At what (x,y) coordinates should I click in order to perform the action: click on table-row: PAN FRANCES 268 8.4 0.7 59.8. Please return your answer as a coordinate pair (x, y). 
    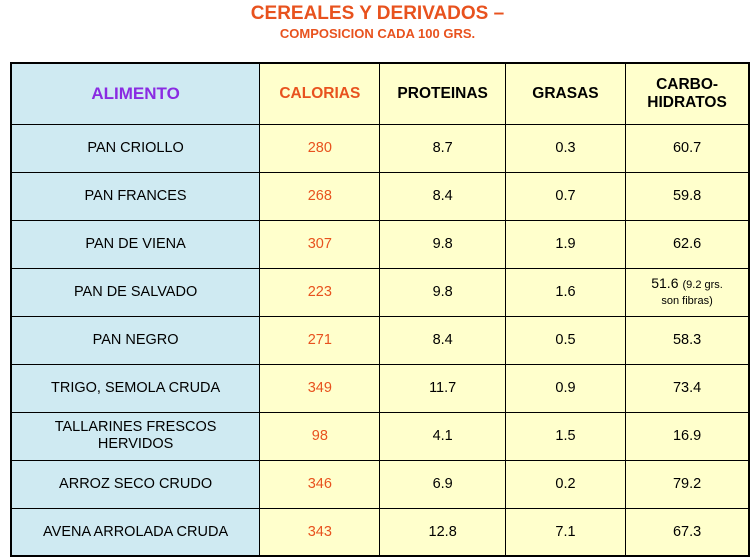
    Looking at the image, I should click on (380, 196).